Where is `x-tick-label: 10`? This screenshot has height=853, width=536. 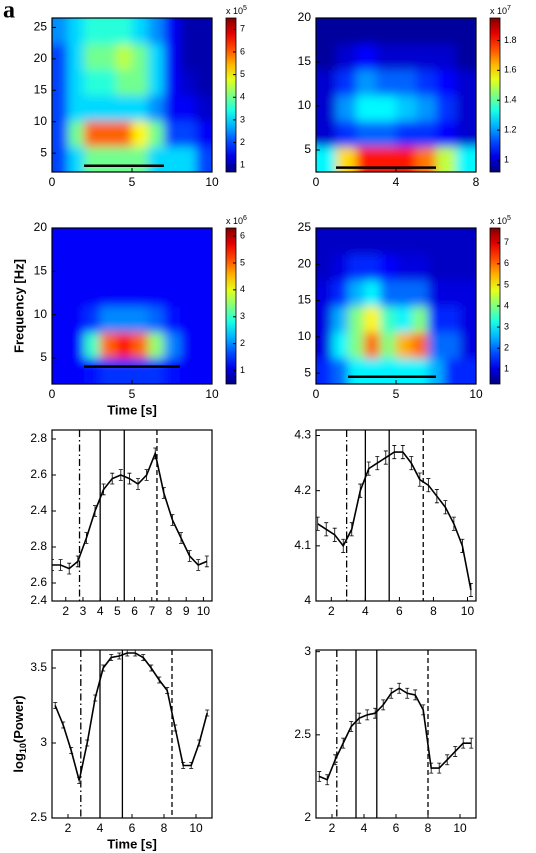
x-tick-label: 10 is located at coordinates (460, 828).